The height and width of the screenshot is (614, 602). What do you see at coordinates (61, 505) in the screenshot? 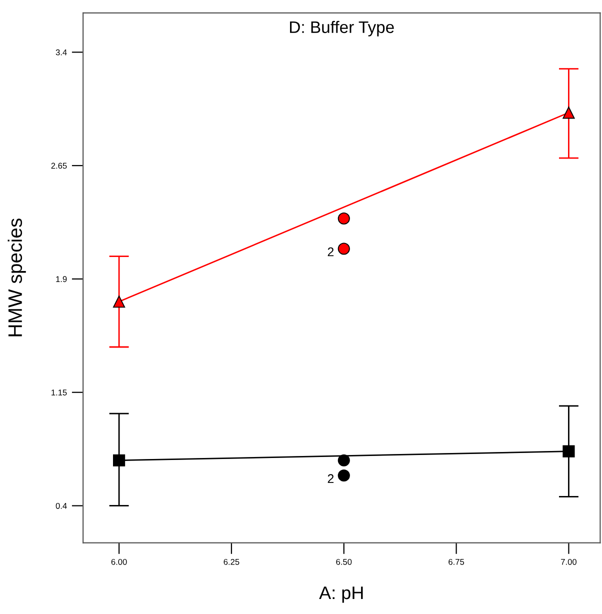
I see `y-tick-label: 0.4` at bounding box center [61, 505].